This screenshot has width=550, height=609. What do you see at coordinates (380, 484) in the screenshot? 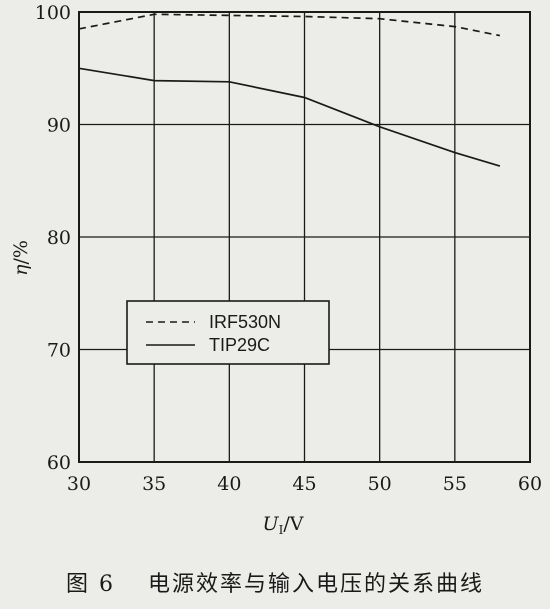
I see `x-tick-label: 50` at bounding box center [380, 484].